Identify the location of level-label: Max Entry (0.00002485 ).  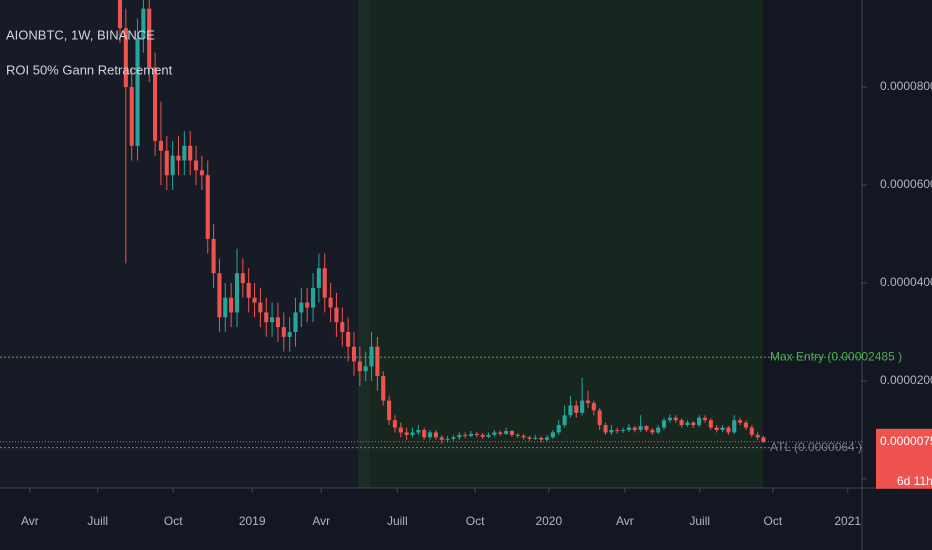
(836, 356).